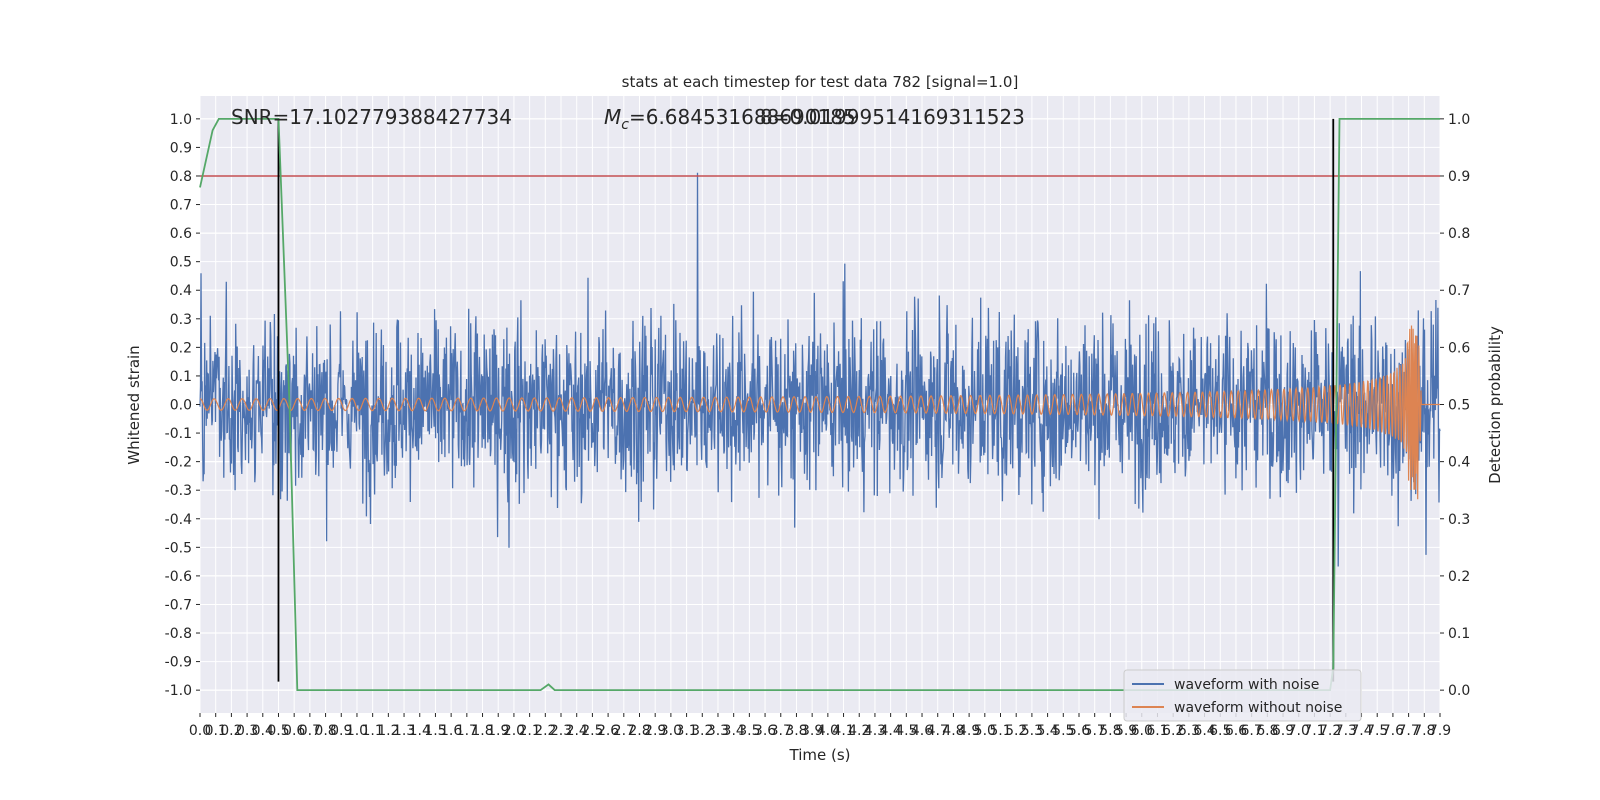  Describe the element at coordinates (451, 731) in the screenshot. I see `x-tick-label-16: 1.6` at that location.